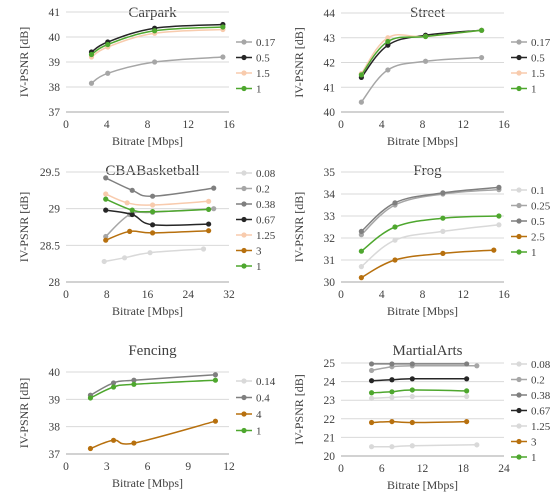 This screenshot has width=550, height=504. I want to click on y-tick-label: 44, so click(330, 14).